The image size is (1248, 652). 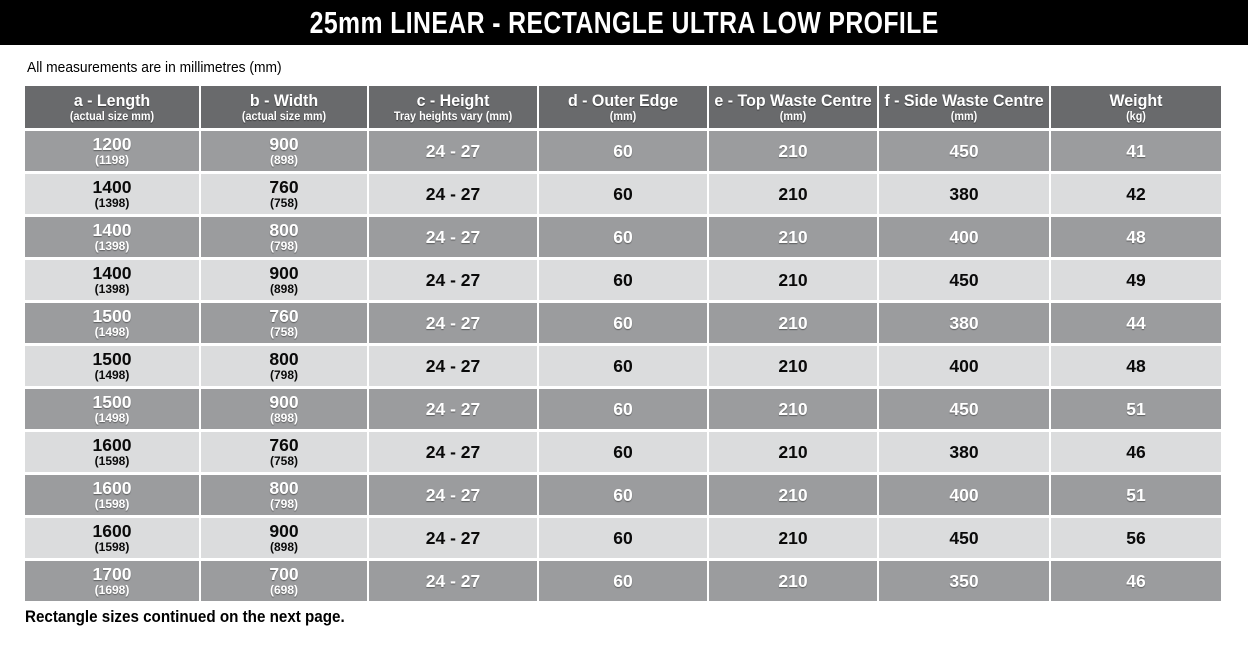 I want to click on width-actual-value: (798), so click(x=283, y=246).